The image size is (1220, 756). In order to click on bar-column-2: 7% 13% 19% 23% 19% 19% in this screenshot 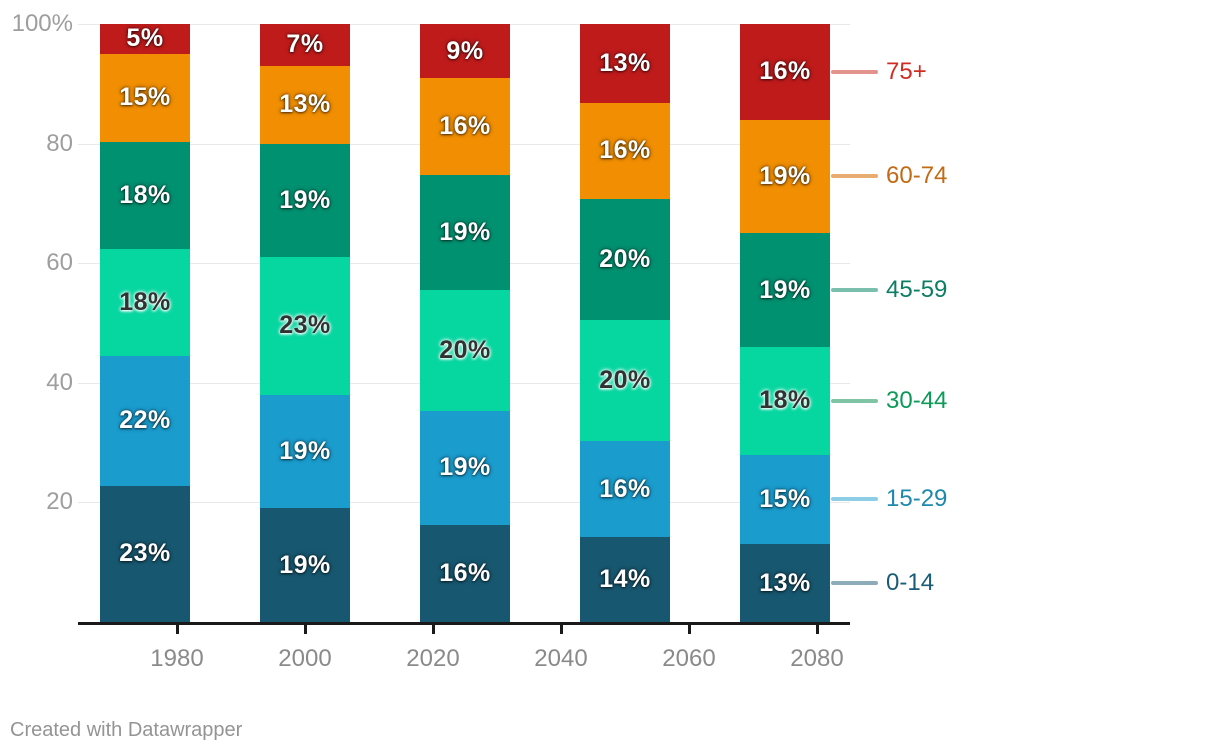, I will do `click(305, 323)`.